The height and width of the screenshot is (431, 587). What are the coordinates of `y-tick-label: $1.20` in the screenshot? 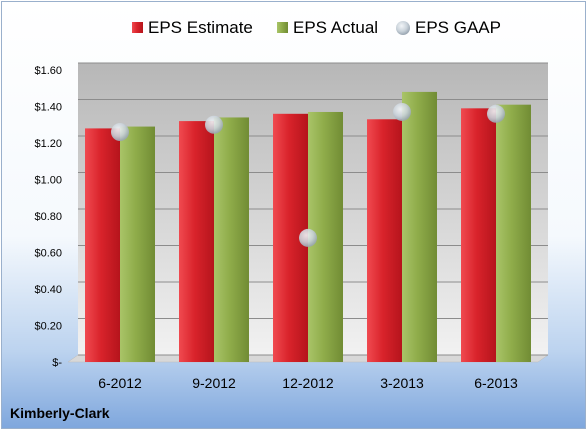 It's located at (48, 144).